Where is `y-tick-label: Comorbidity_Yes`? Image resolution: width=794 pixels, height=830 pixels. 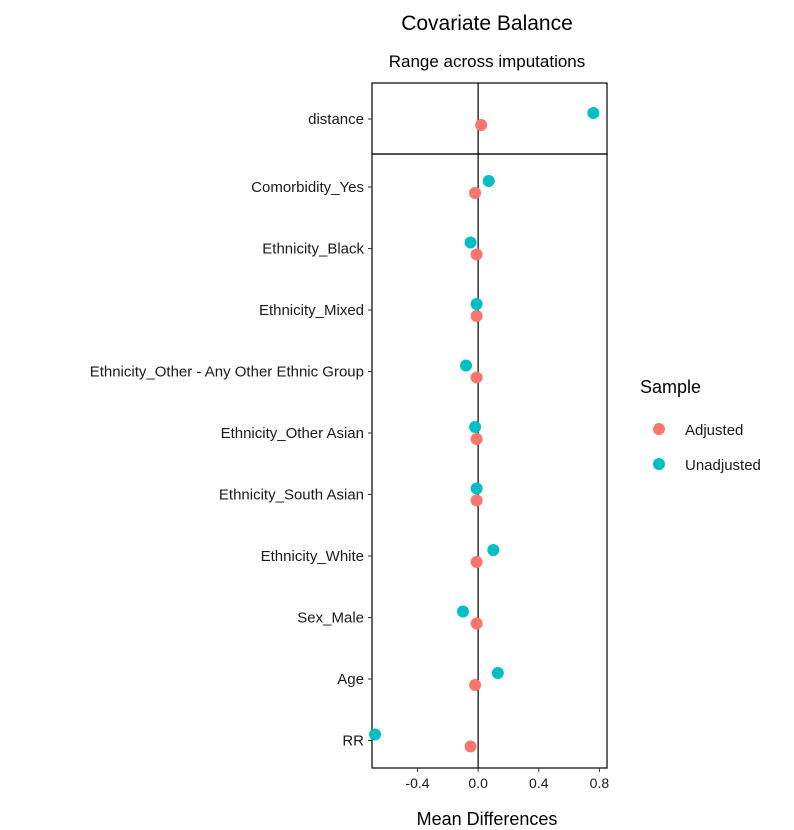 y-tick-label: Comorbidity_Yes is located at coordinates (307, 187).